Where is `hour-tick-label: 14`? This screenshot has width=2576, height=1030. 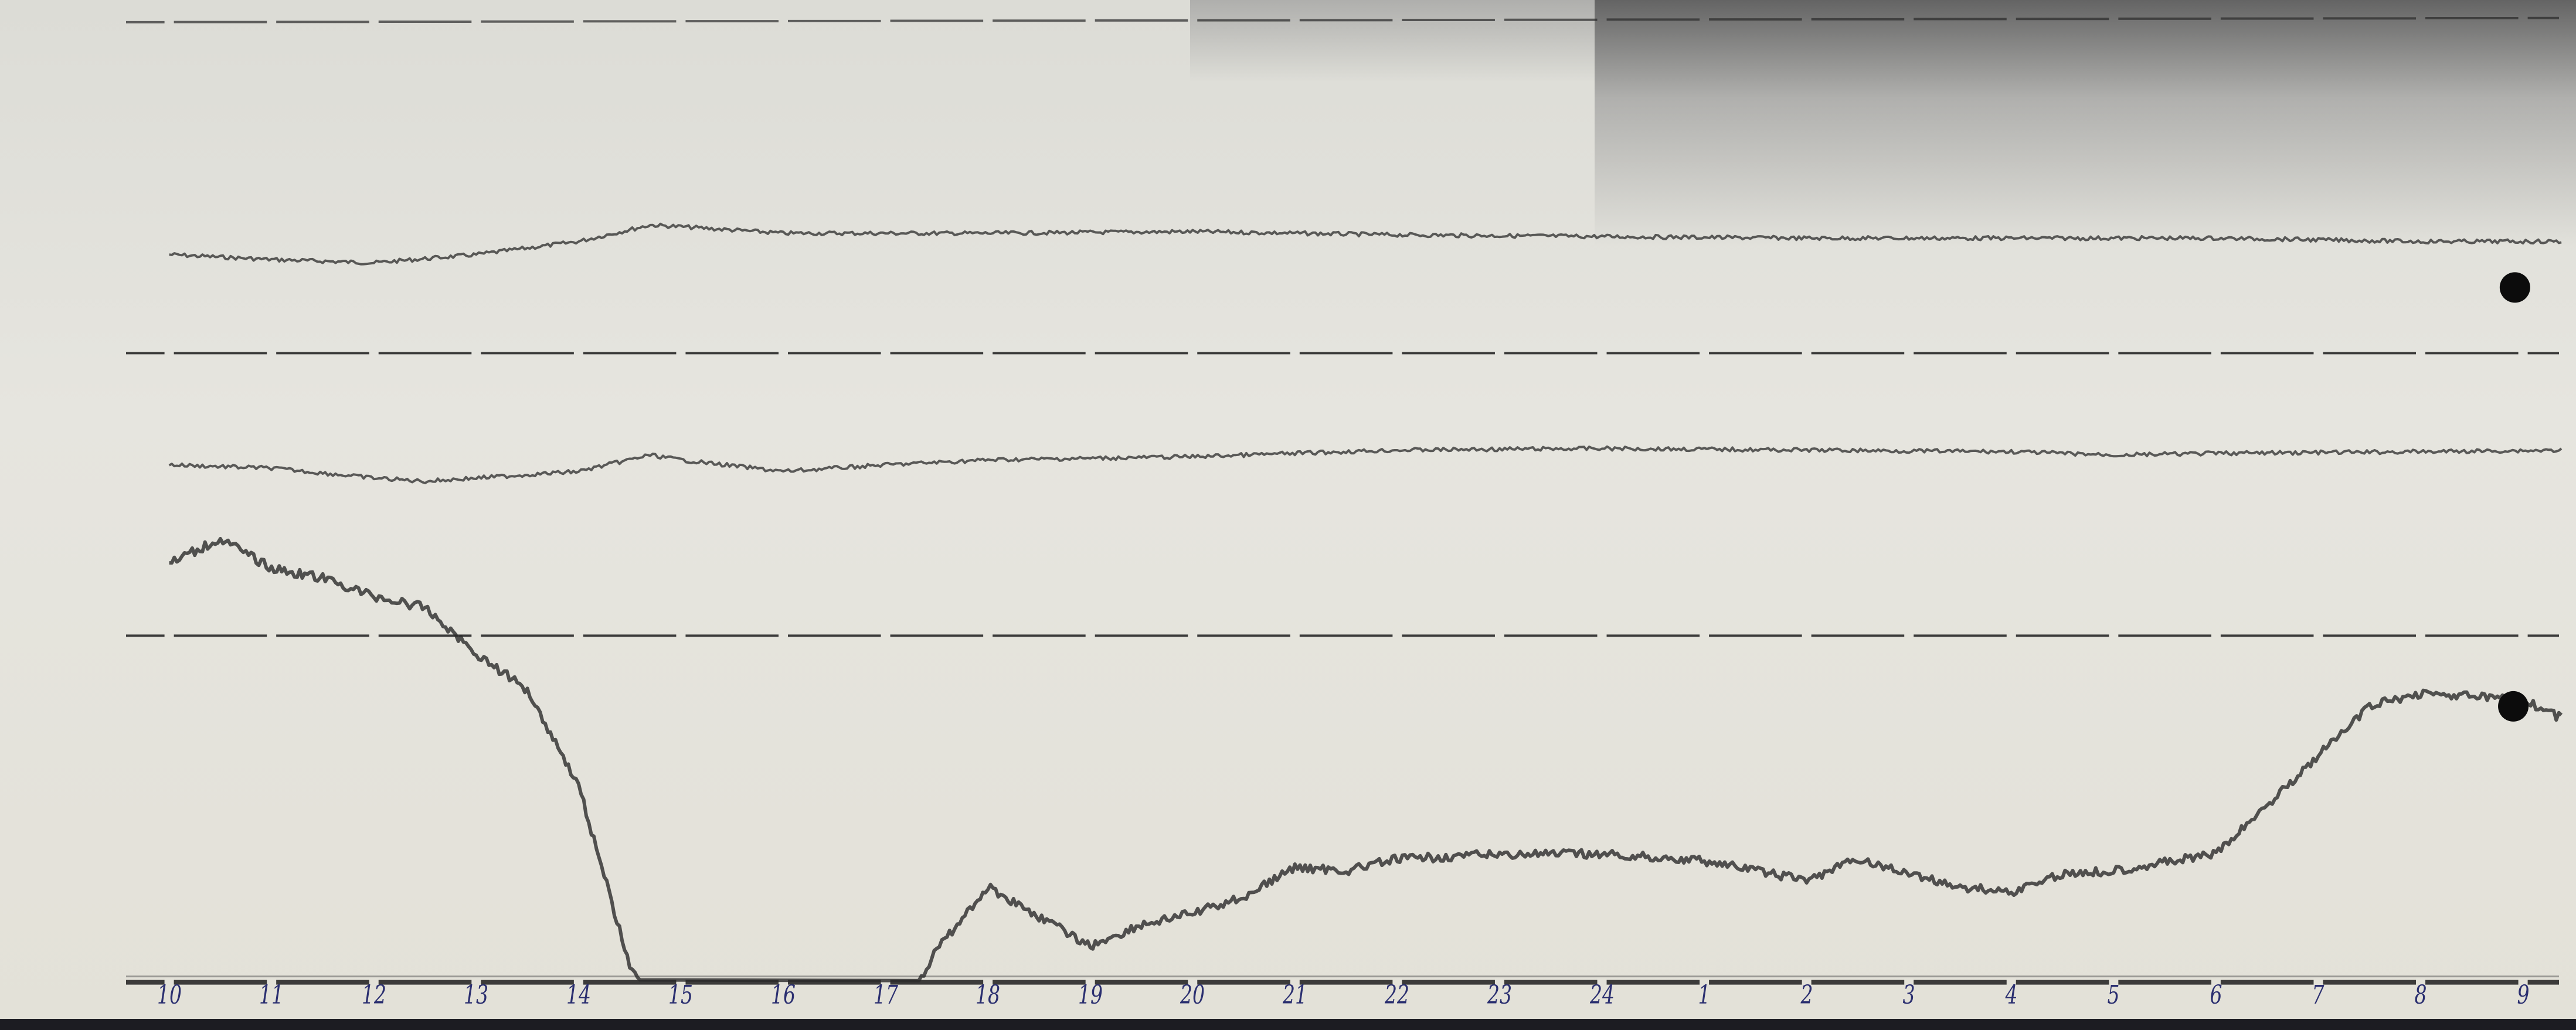
hour-tick-label: 14 is located at coordinates (578, 995).